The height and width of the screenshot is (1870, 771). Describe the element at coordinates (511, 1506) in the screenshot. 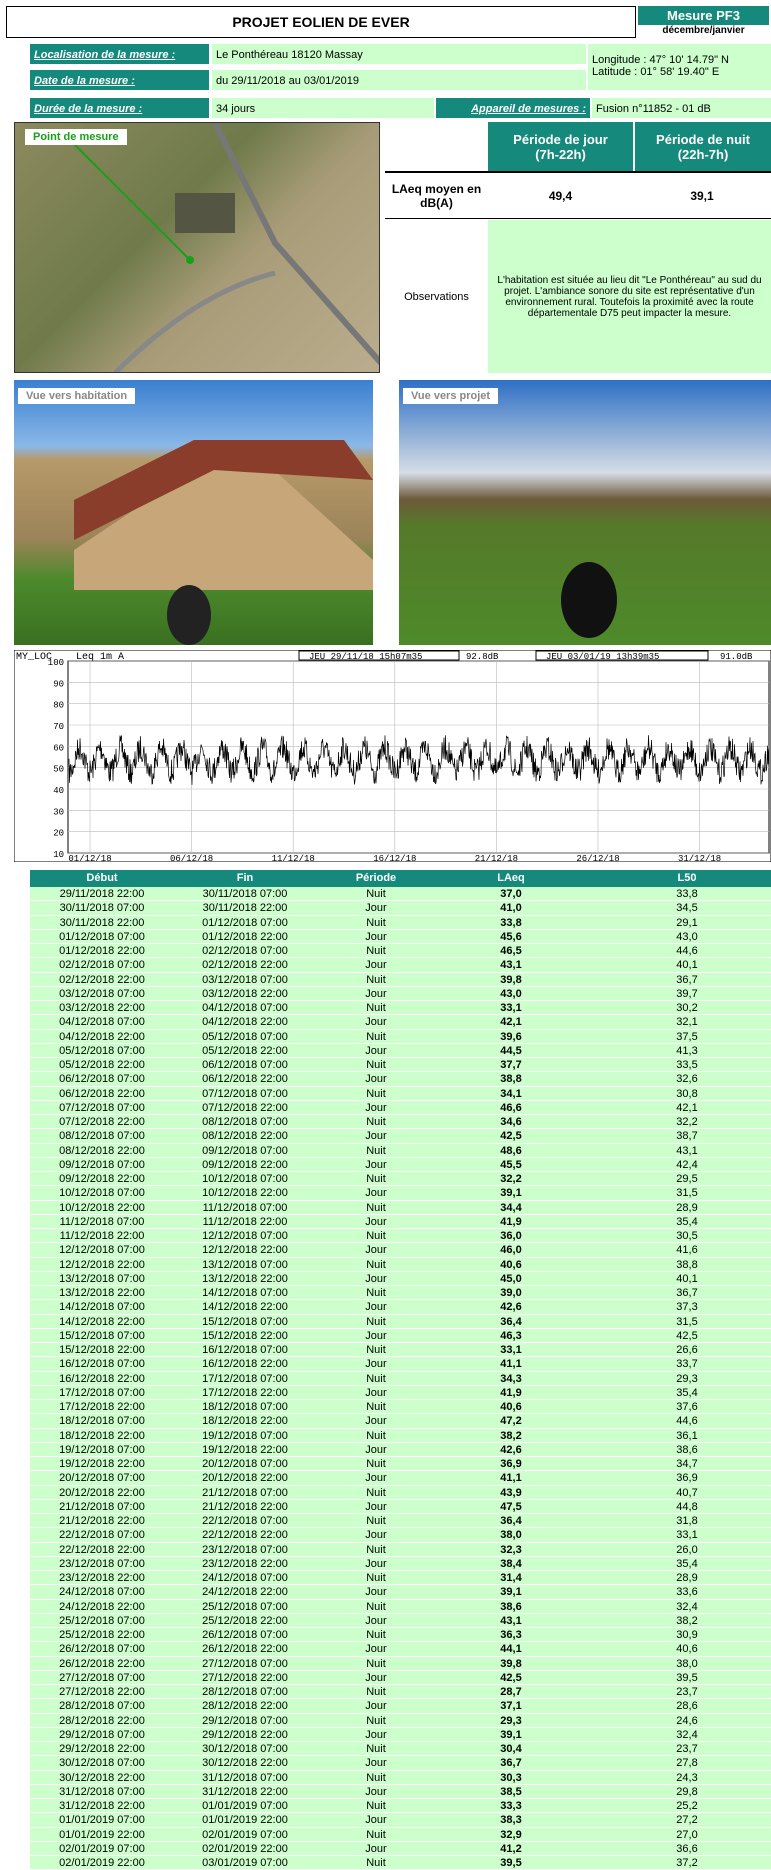

I see `laeq: 47,5` at that location.